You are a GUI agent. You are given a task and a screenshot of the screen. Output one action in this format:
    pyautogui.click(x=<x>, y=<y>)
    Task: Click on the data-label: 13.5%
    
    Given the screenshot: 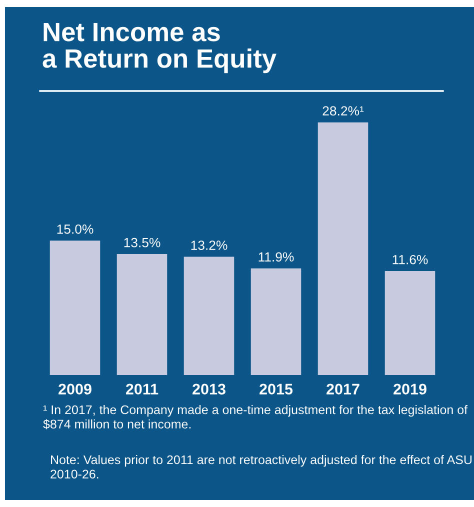 What is the action you would take?
    pyautogui.click(x=142, y=243)
    